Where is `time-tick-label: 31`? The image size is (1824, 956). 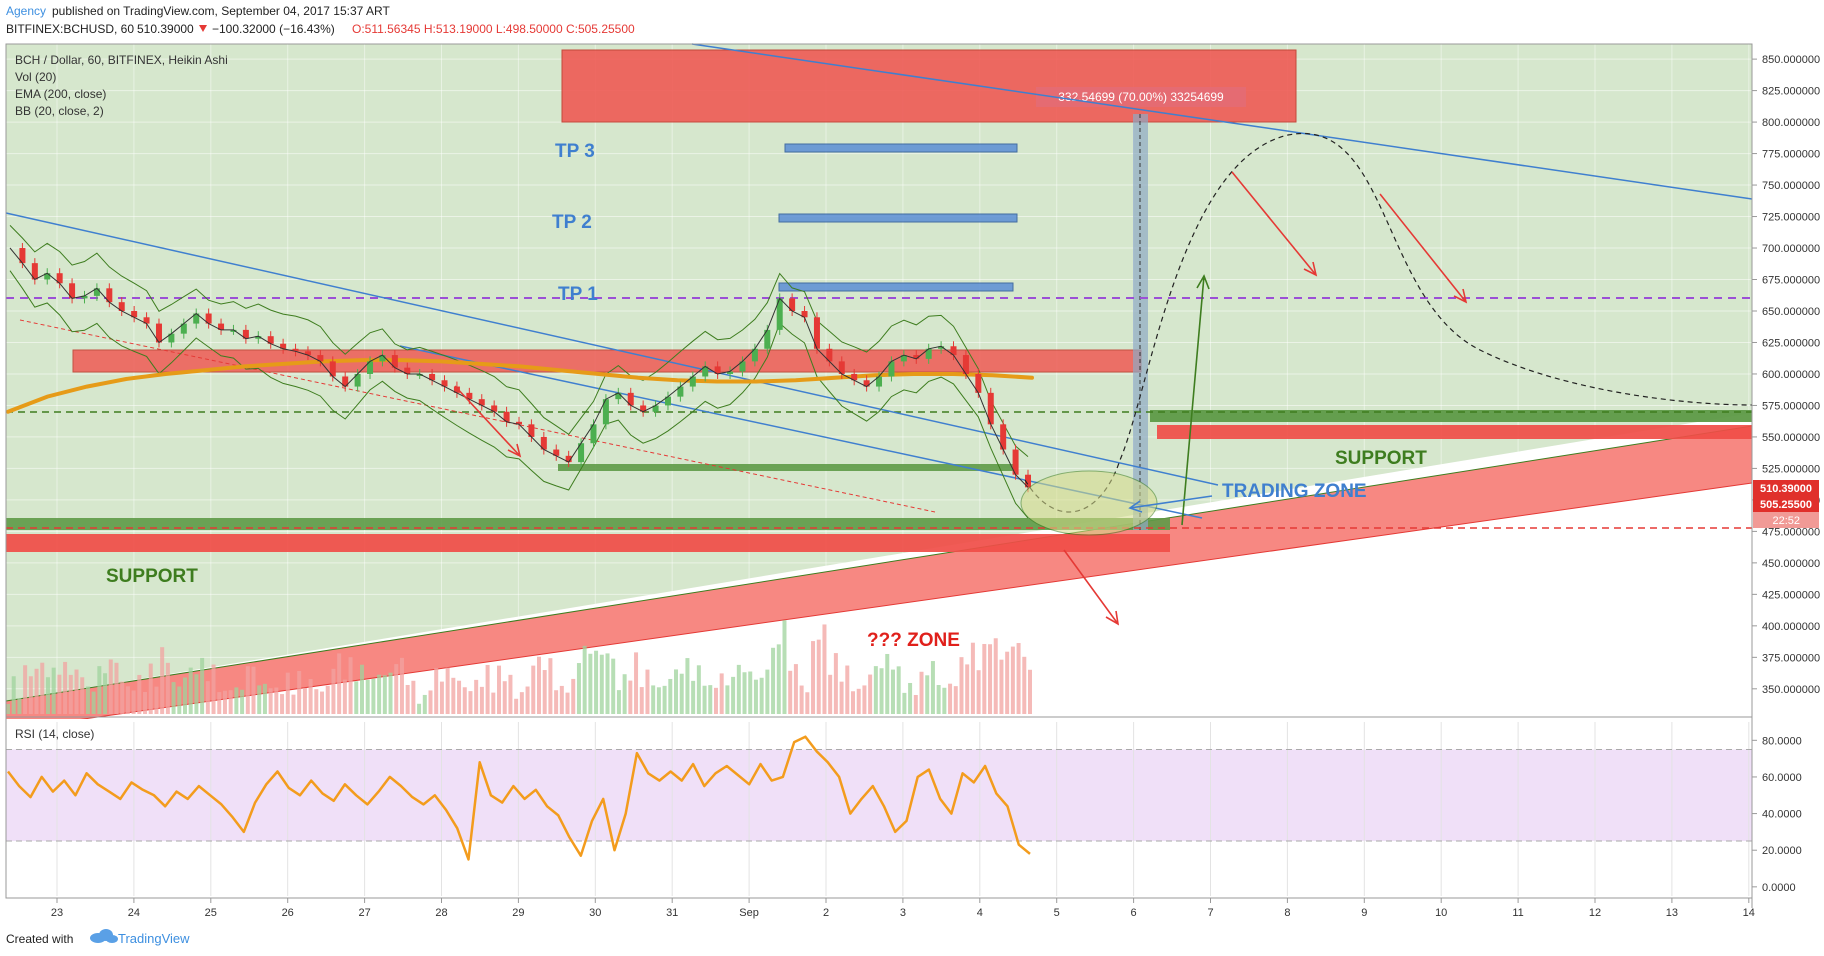
time-tick-label: 31 is located at coordinates (672, 913).